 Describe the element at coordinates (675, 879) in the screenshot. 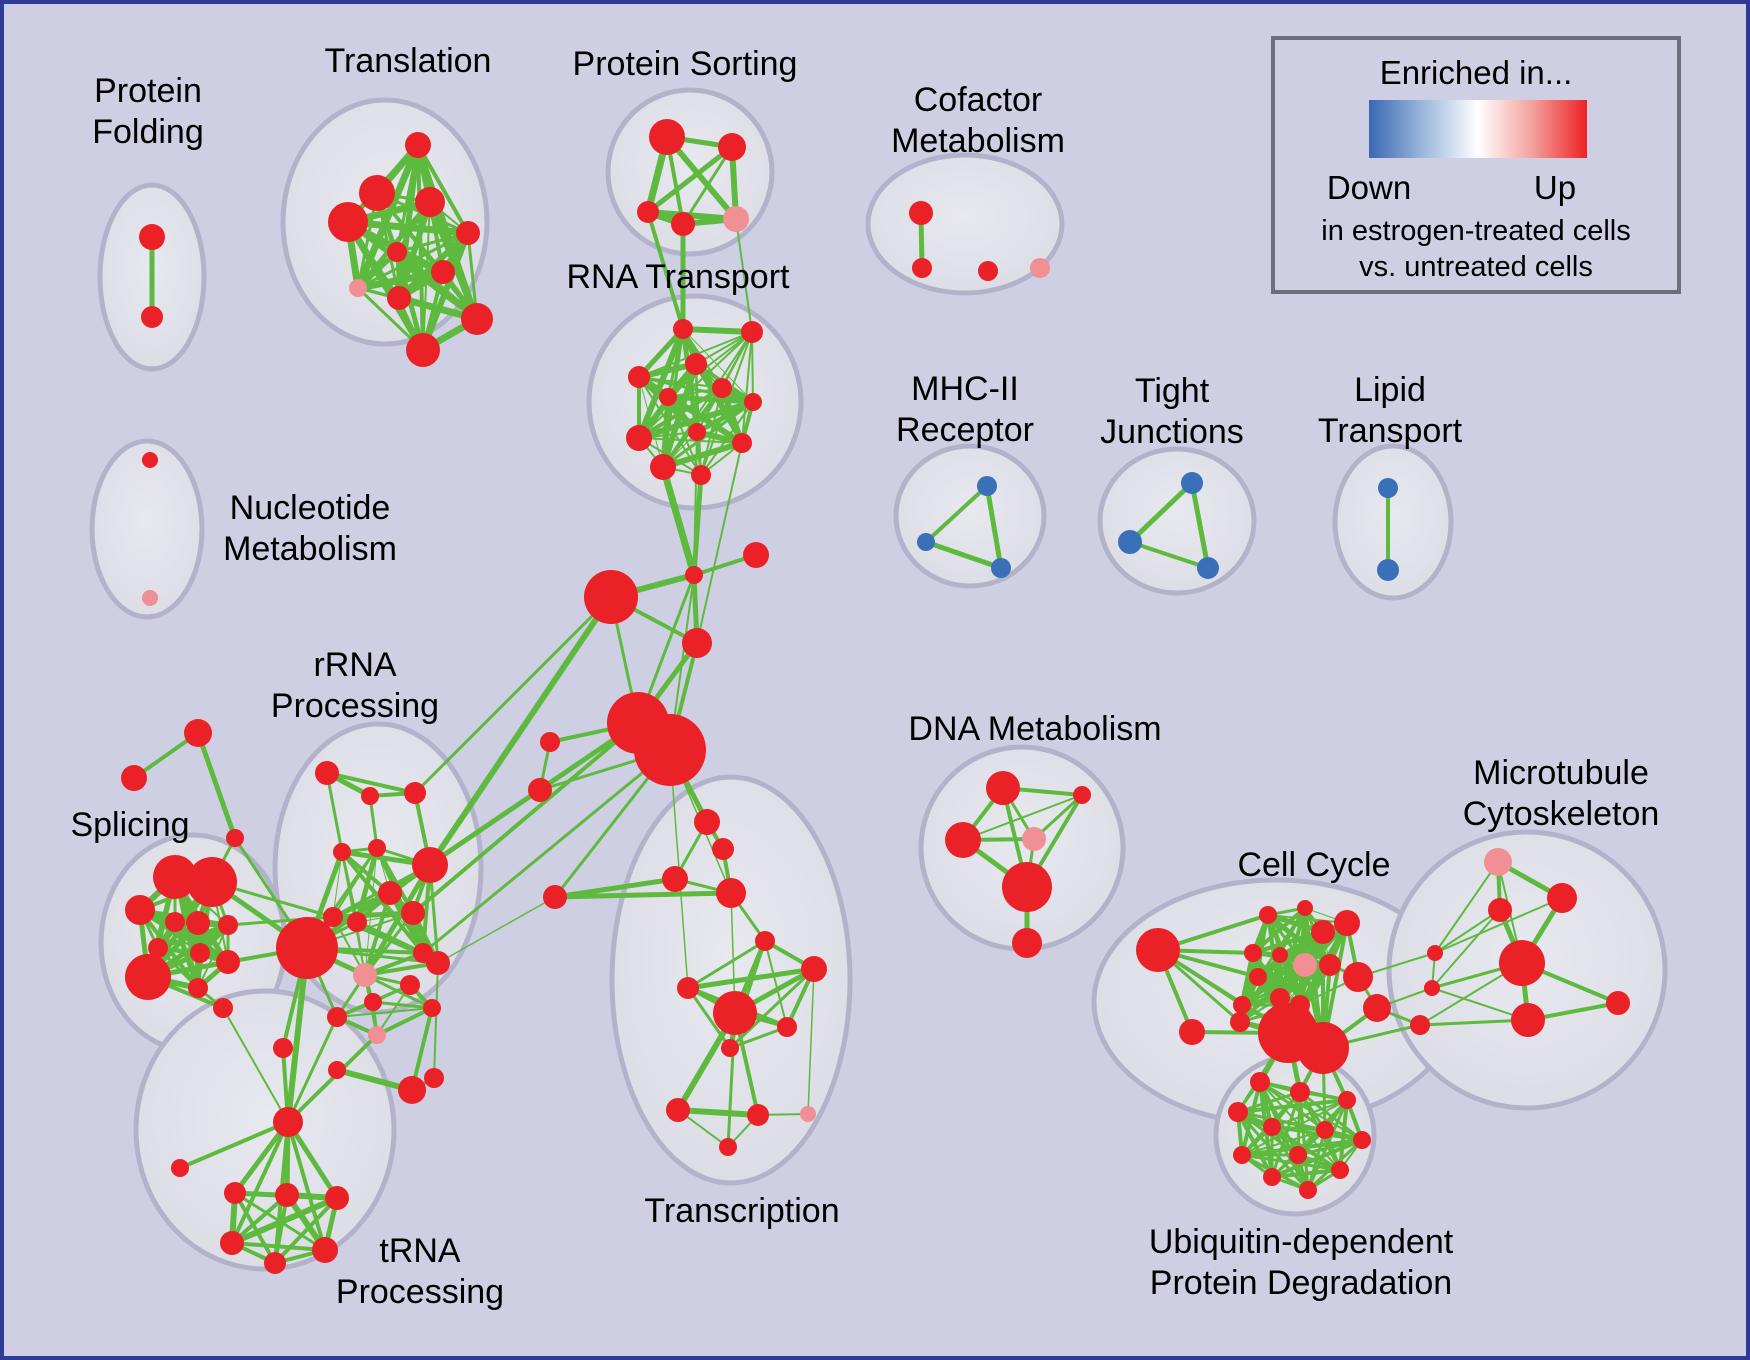

I see `gene-set-node-x3` at that location.